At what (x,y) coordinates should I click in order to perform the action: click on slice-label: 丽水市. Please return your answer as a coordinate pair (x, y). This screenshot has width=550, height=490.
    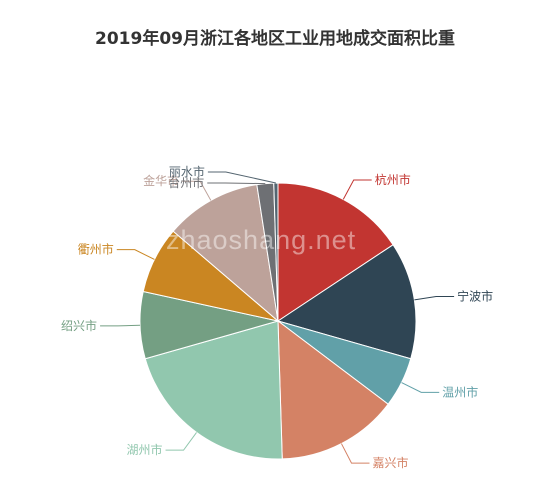
    Looking at the image, I should click on (187, 171).